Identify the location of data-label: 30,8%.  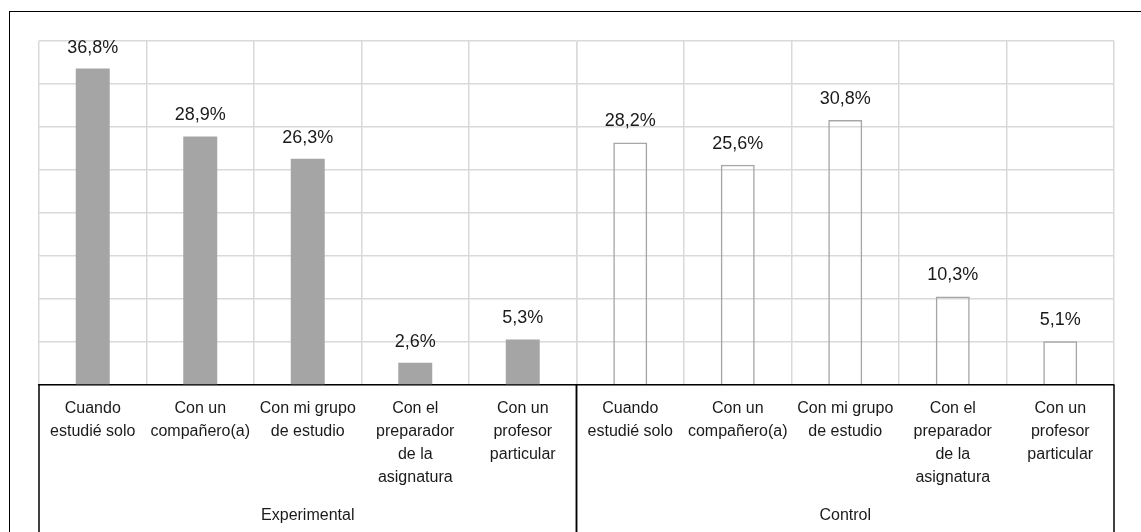
(845, 98).